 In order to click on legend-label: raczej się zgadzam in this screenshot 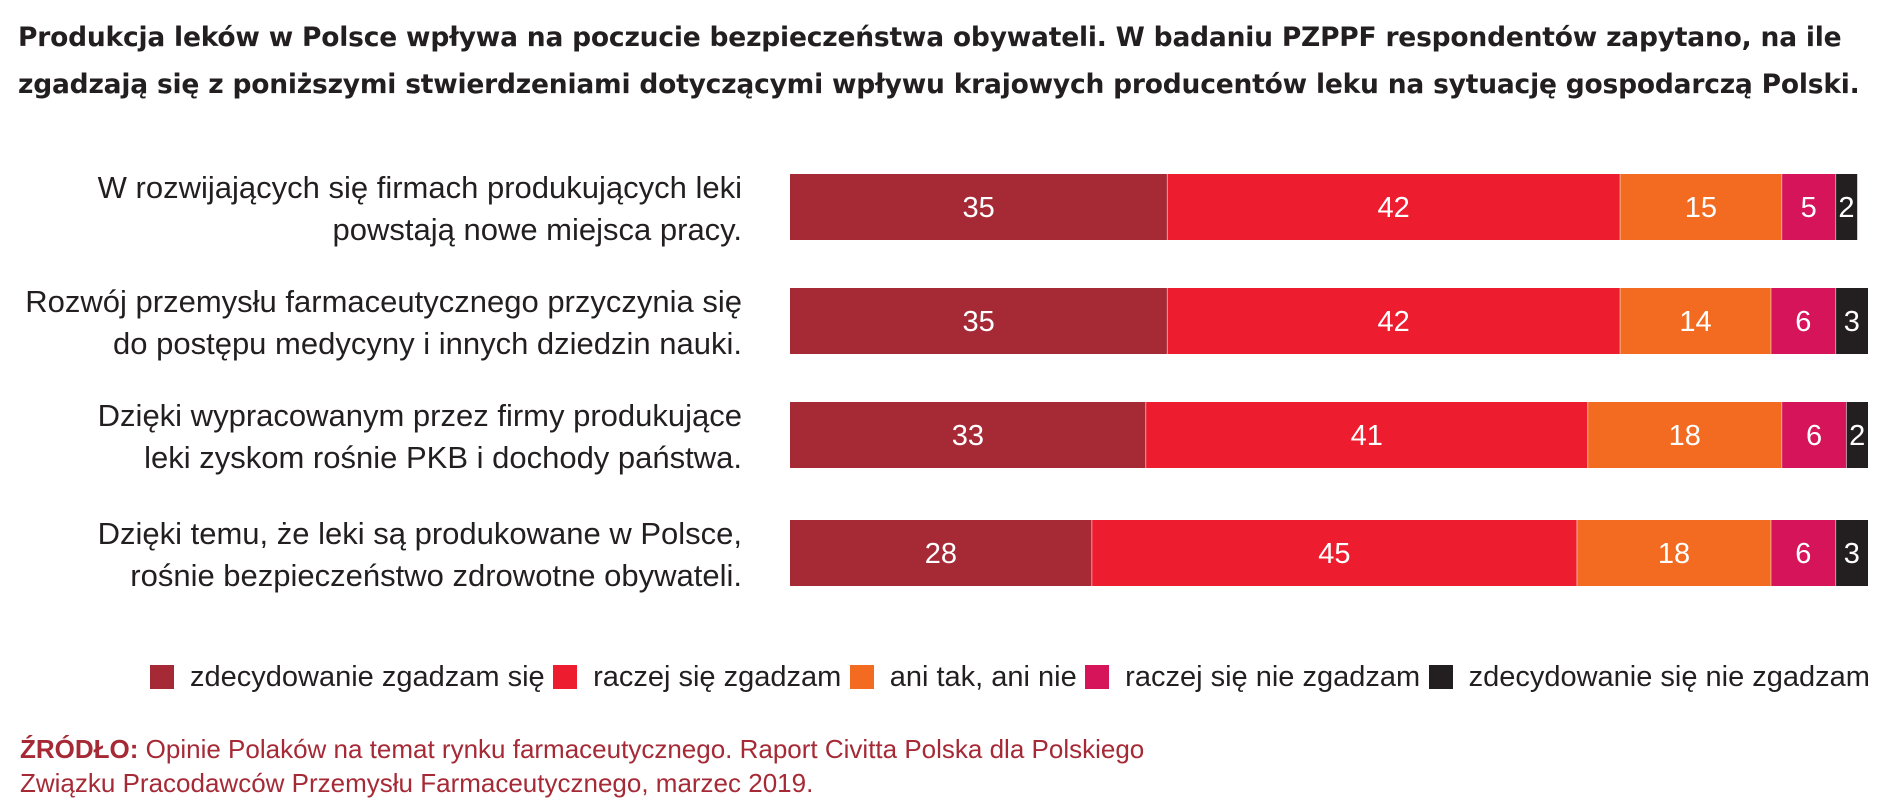, I will do `click(717, 676)`.